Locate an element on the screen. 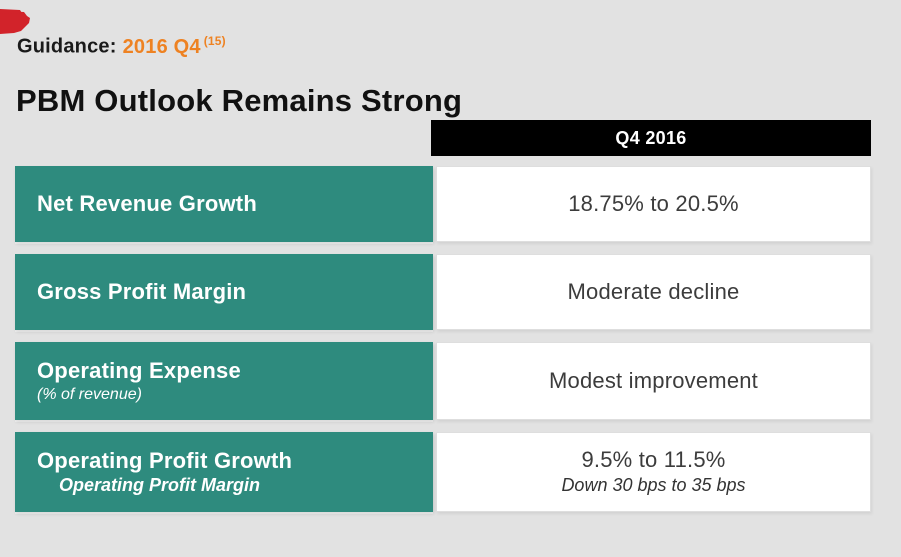  kicker-prefix: Guidance: is located at coordinates (67, 46).